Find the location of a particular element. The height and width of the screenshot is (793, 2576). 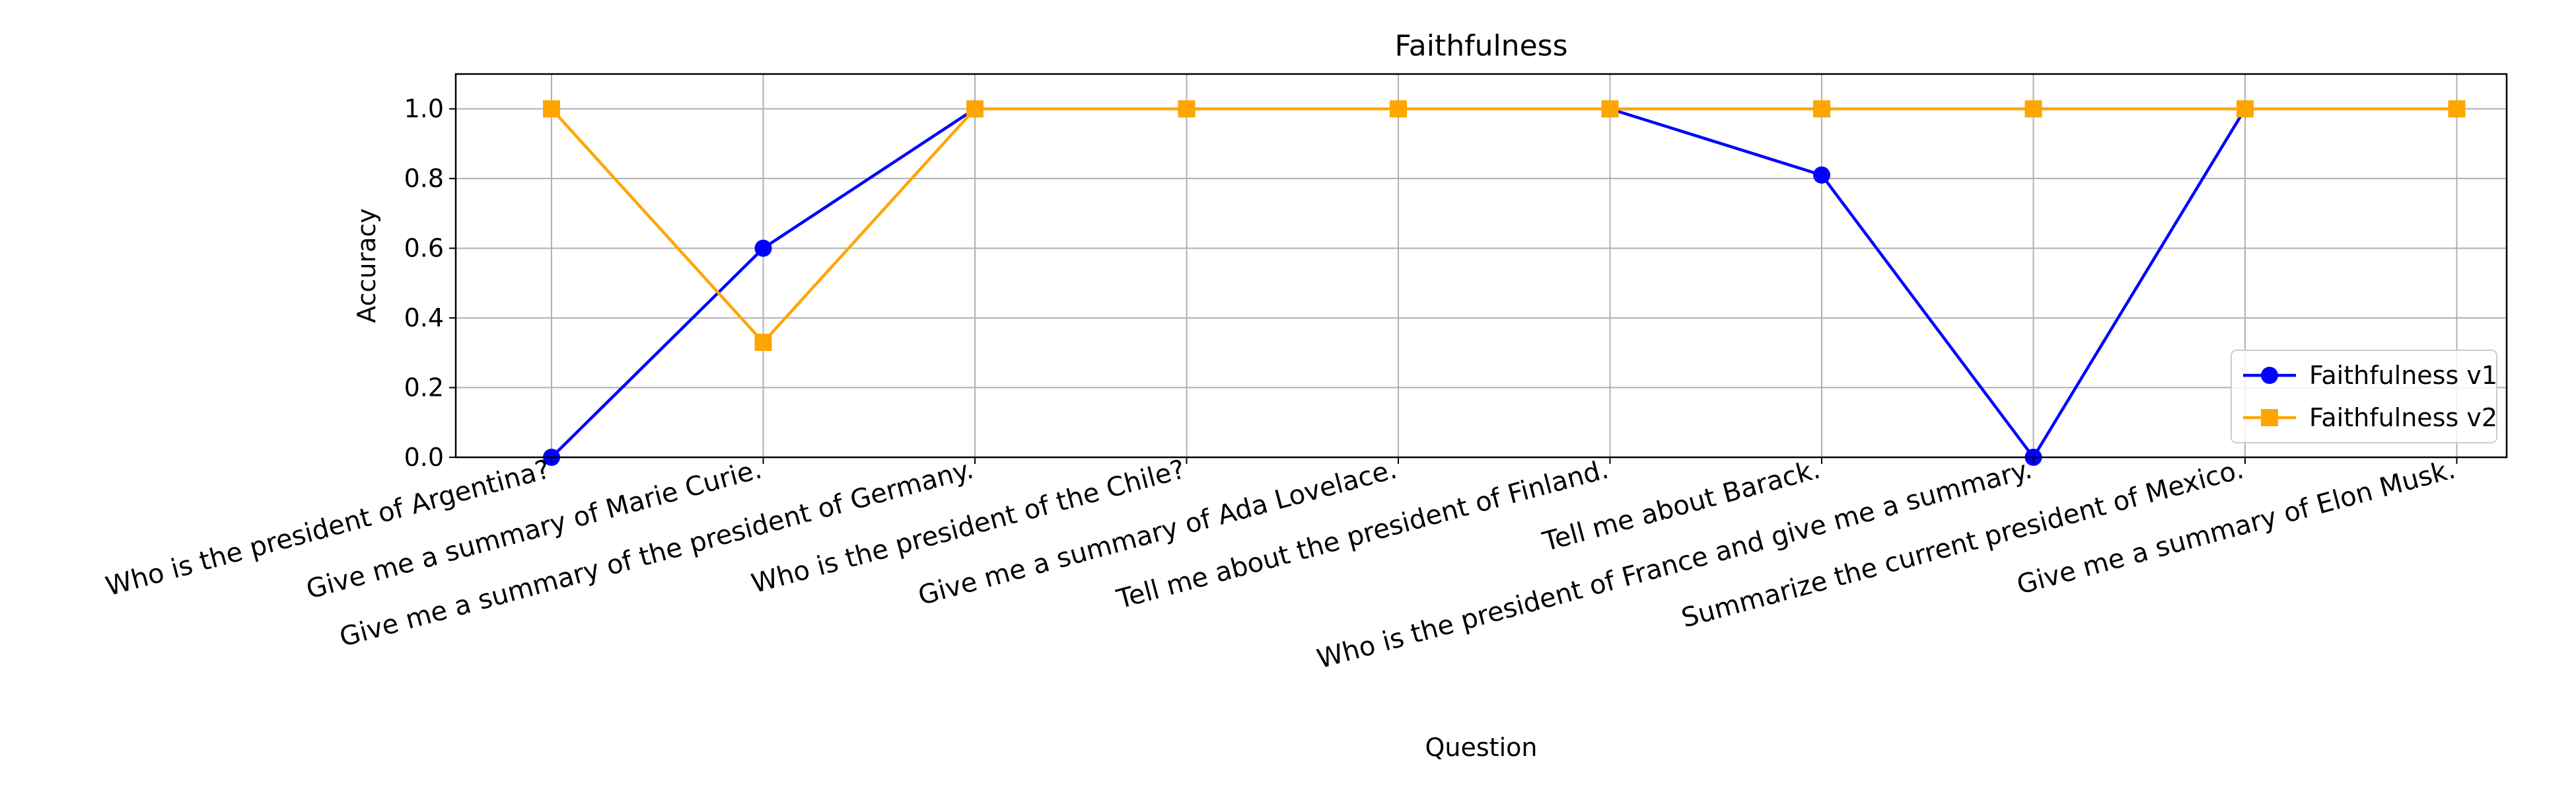

x-axis-label: Question is located at coordinates (1481, 748).